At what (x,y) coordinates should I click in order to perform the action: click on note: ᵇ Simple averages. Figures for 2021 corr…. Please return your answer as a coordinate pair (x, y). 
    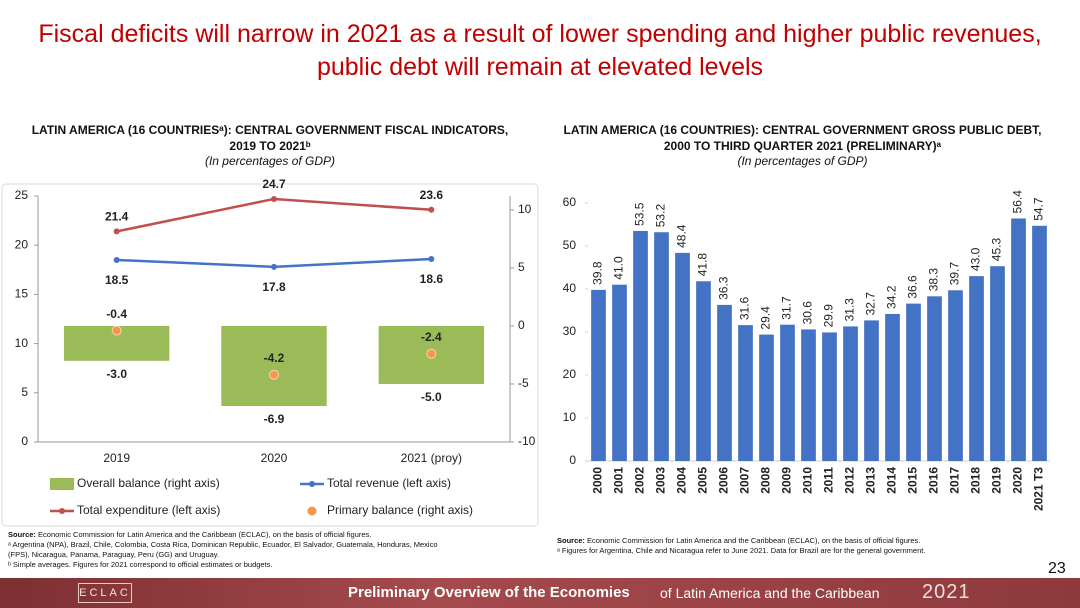
    Looking at the image, I should click on (140, 564).